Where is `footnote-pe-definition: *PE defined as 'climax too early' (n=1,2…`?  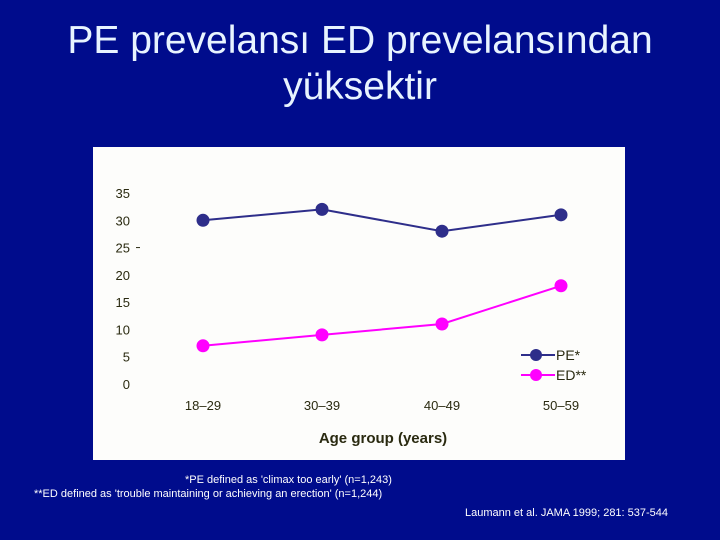
footnote-pe-definition: *PE defined as 'climax too early' (n=1,2… is located at coordinates (288, 480).